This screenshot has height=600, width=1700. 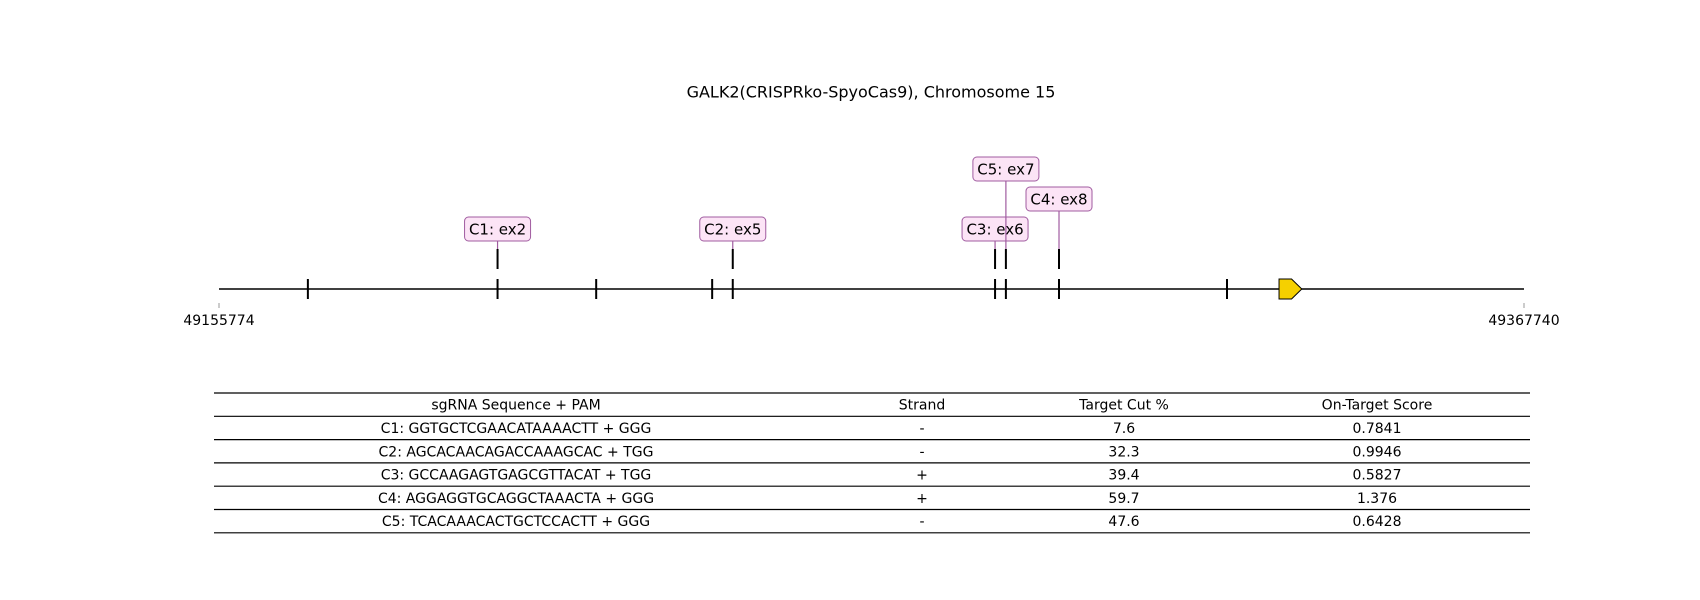 I want to click on table-header: Target Cut %, so click(x=1123, y=406).